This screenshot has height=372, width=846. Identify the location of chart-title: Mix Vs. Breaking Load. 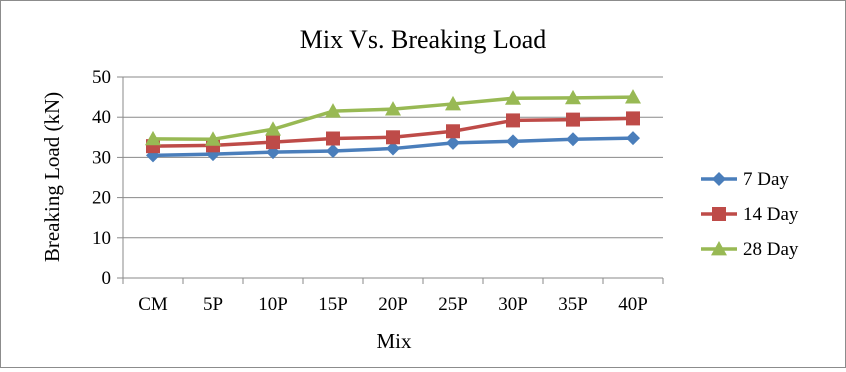
(423, 39).